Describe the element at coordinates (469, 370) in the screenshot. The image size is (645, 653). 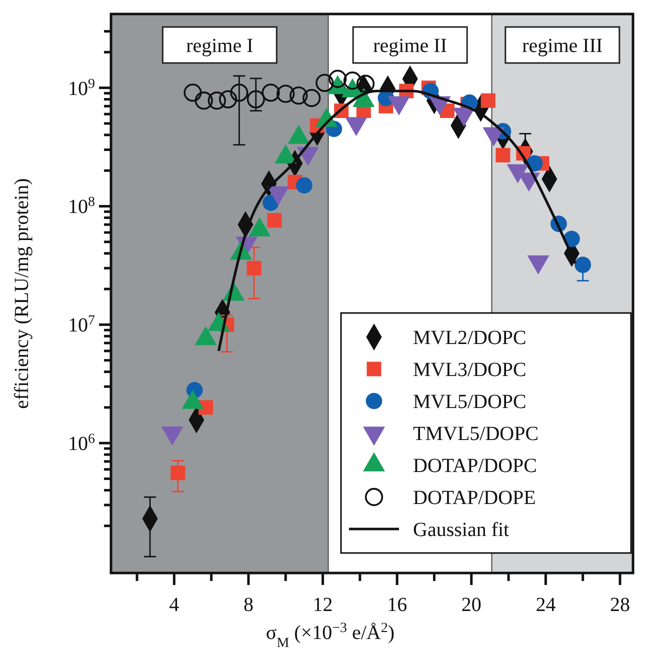
I see `legend-label: MVL3/DOPC` at that location.